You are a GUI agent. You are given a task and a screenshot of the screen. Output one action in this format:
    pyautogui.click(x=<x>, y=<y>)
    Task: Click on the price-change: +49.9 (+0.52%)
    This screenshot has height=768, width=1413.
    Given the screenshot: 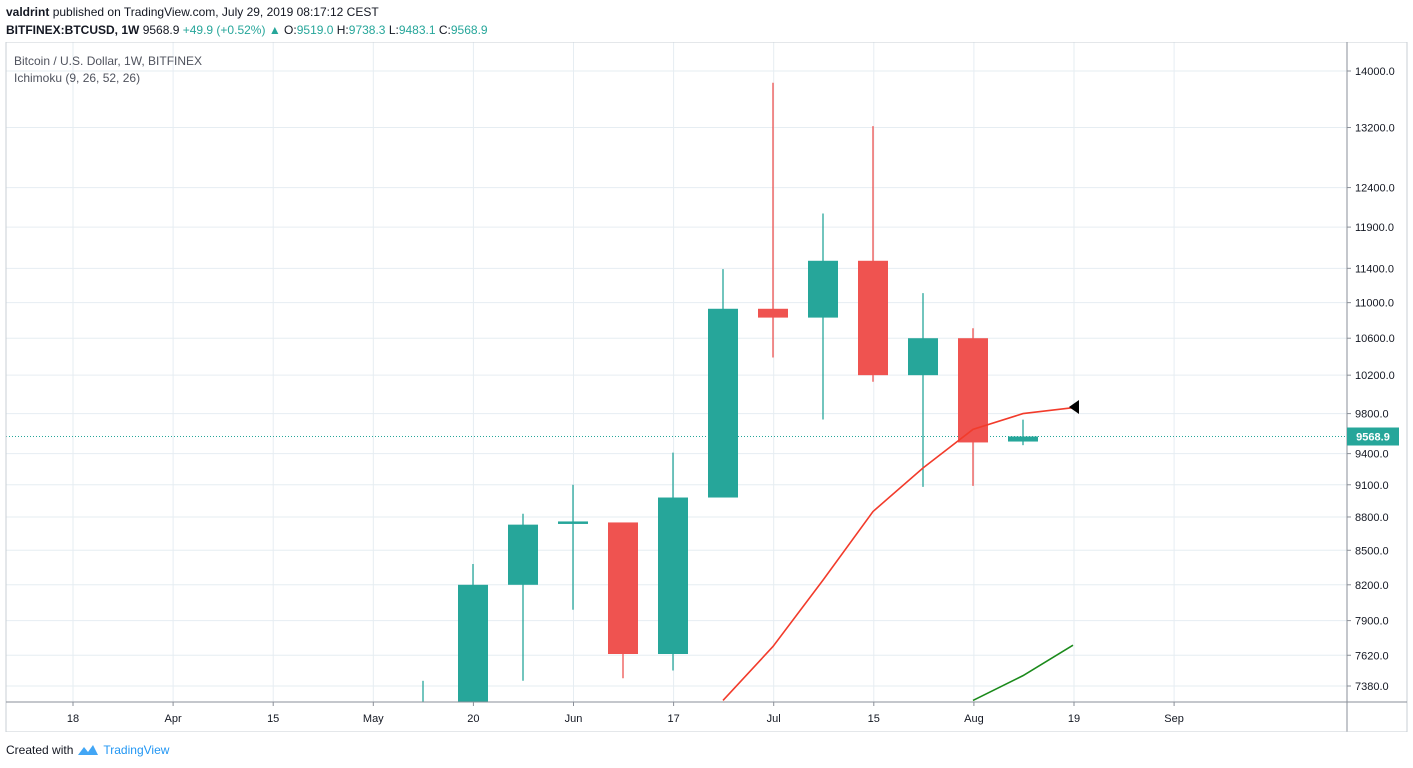 What is the action you would take?
    pyautogui.click(x=224, y=30)
    